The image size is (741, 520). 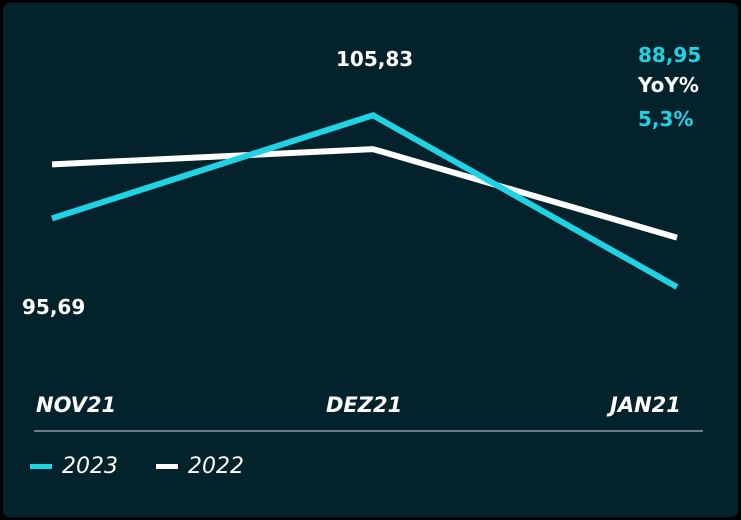 I want to click on legend-swatch-2023, so click(x=41, y=466).